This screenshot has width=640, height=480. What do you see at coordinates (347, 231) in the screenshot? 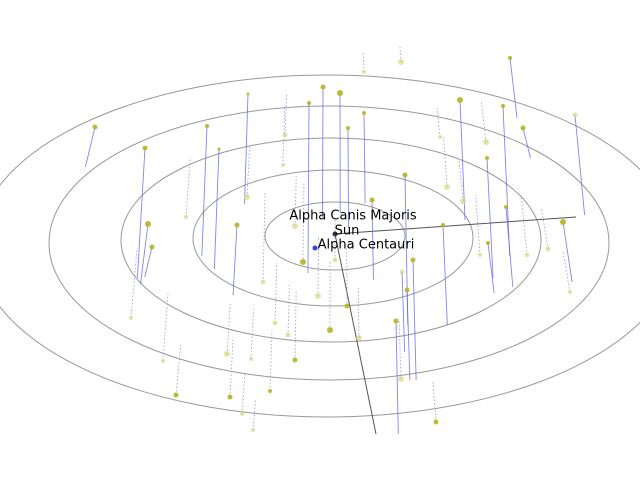
I see `star-label: Sun` at bounding box center [347, 231].